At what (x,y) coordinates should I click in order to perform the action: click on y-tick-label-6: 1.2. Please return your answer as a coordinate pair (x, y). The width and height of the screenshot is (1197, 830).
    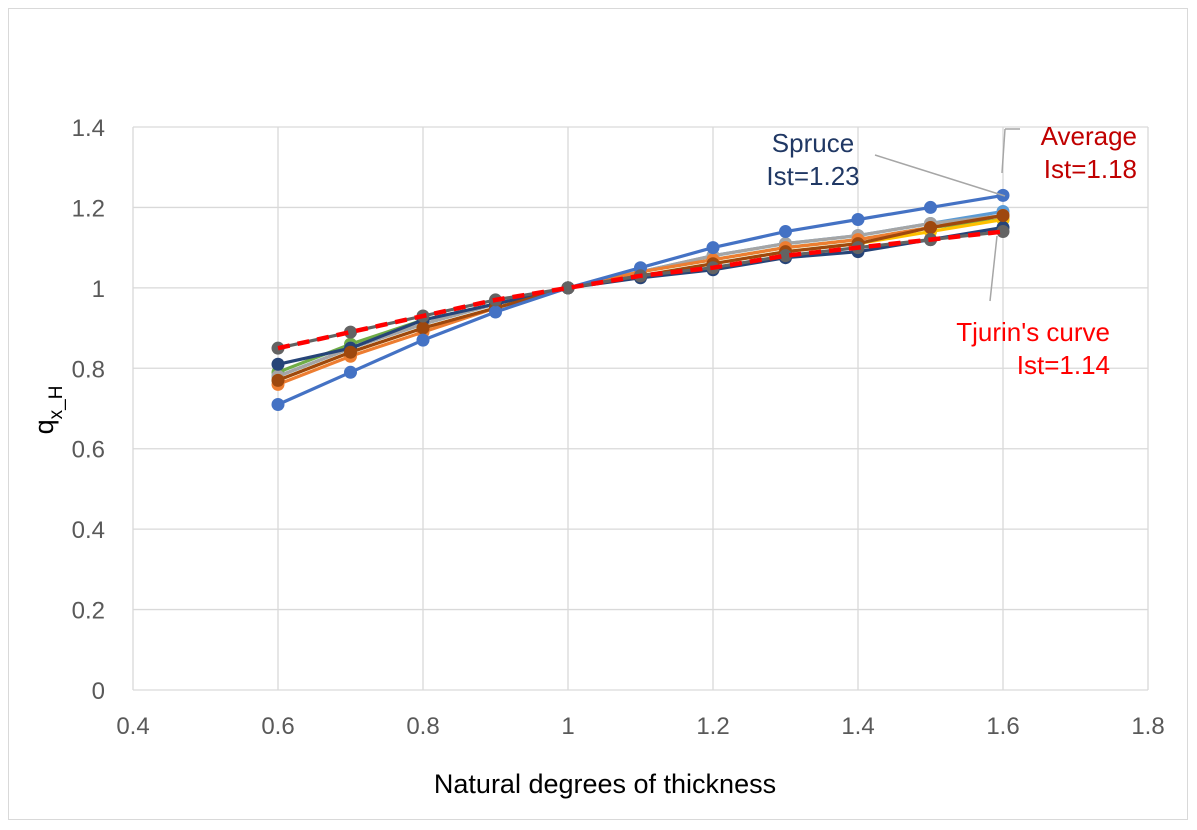
    Looking at the image, I should click on (88, 208).